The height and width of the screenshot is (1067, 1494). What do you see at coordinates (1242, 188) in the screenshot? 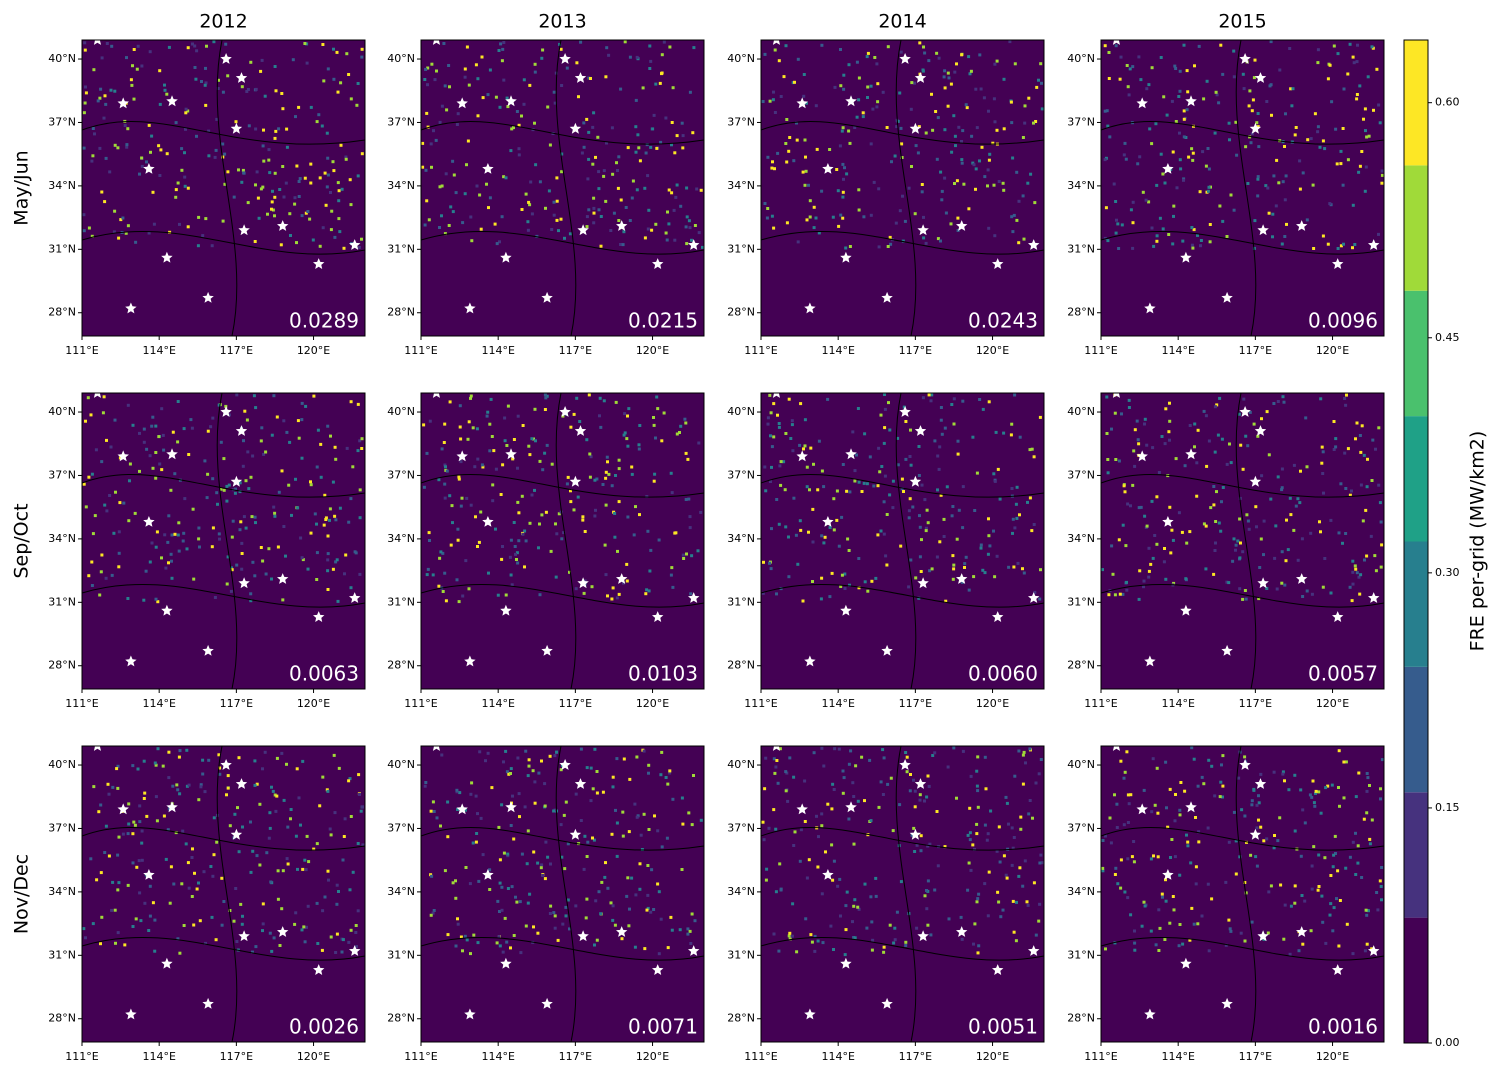
I see `map-frame` at bounding box center [1242, 188].